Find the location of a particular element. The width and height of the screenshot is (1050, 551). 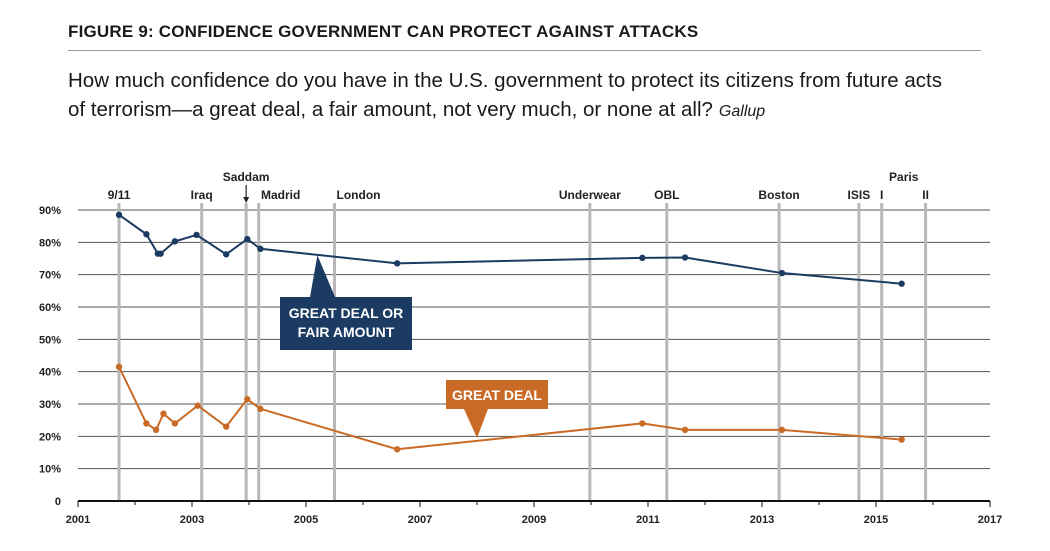

x-tick-label: 2005 is located at coordinates (306, 520).